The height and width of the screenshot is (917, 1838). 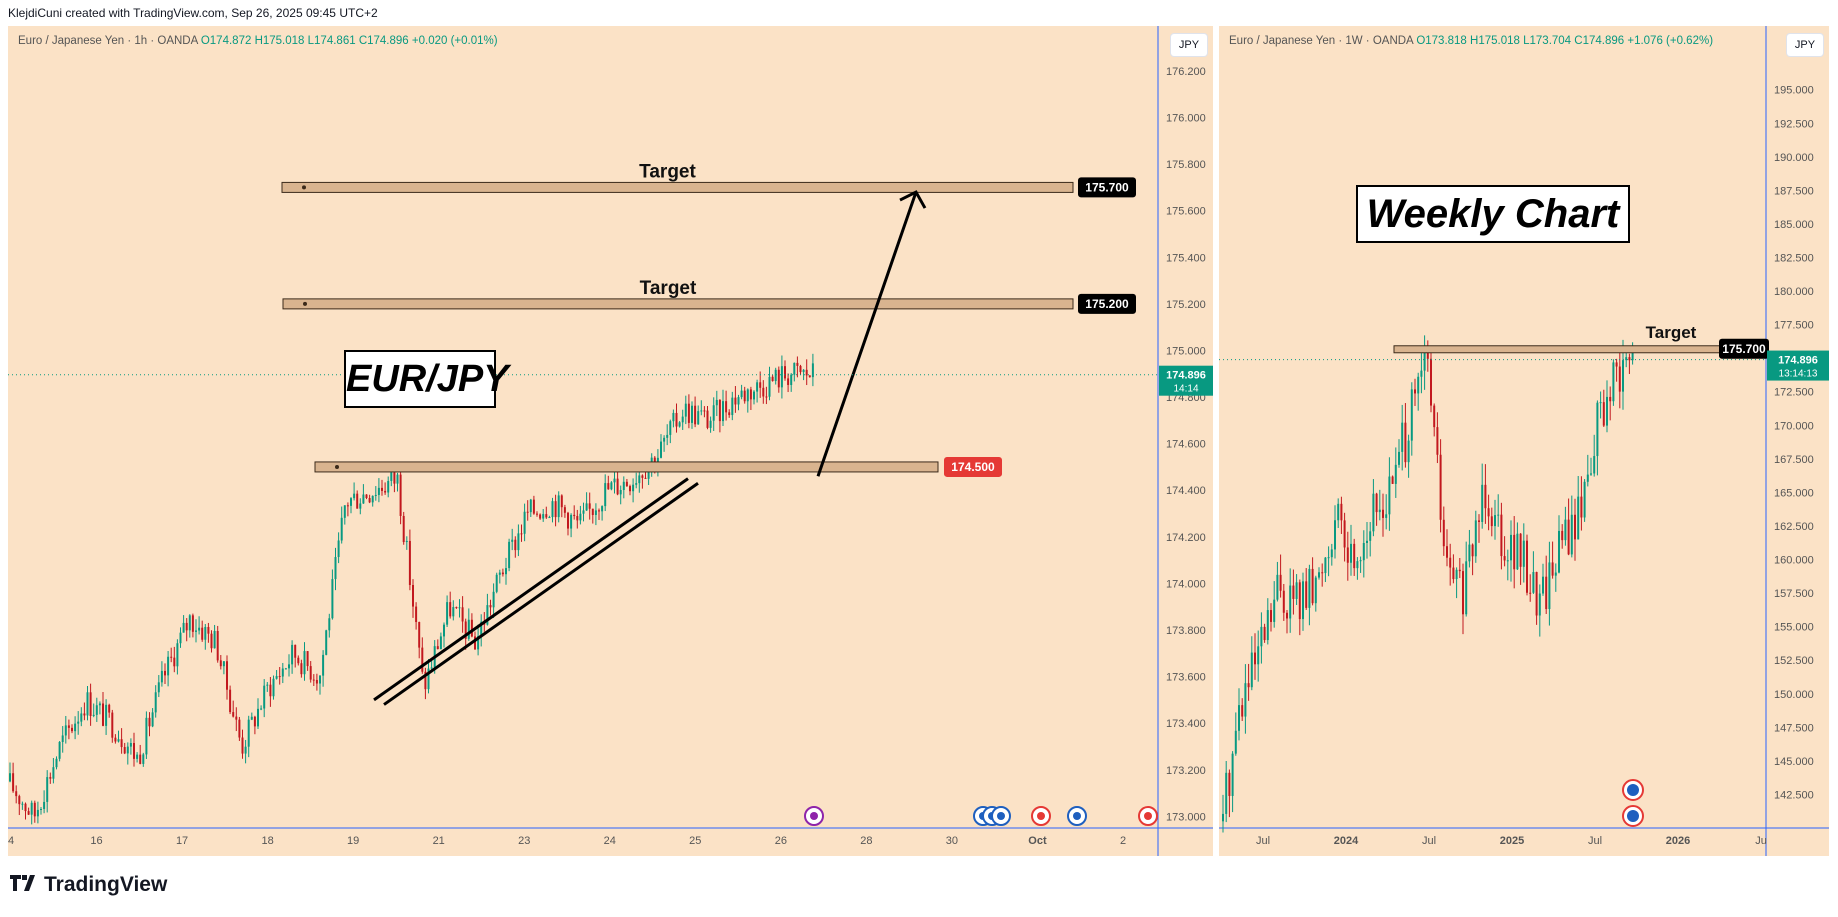 What do you see at coordinates (108, 41) in the screenshot?
I see `symbol-name: Euro / Japanese Yen · 1h · OANDA` at bounding box center [108, 41].